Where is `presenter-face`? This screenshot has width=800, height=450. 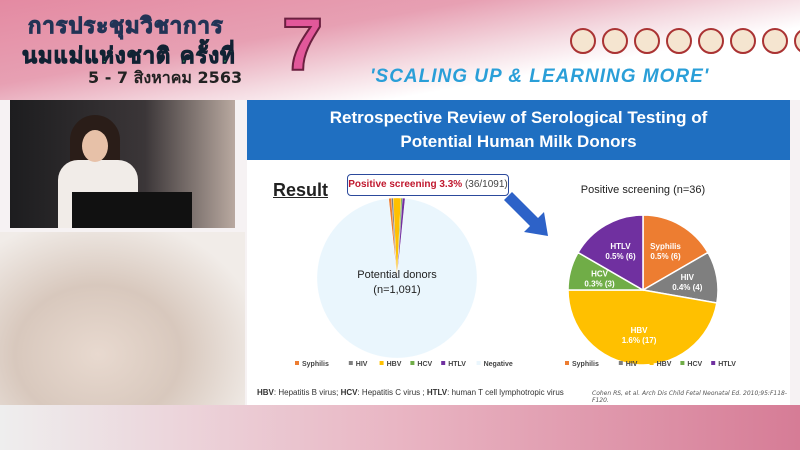 presenter-face is located at coordinates (95, 146).